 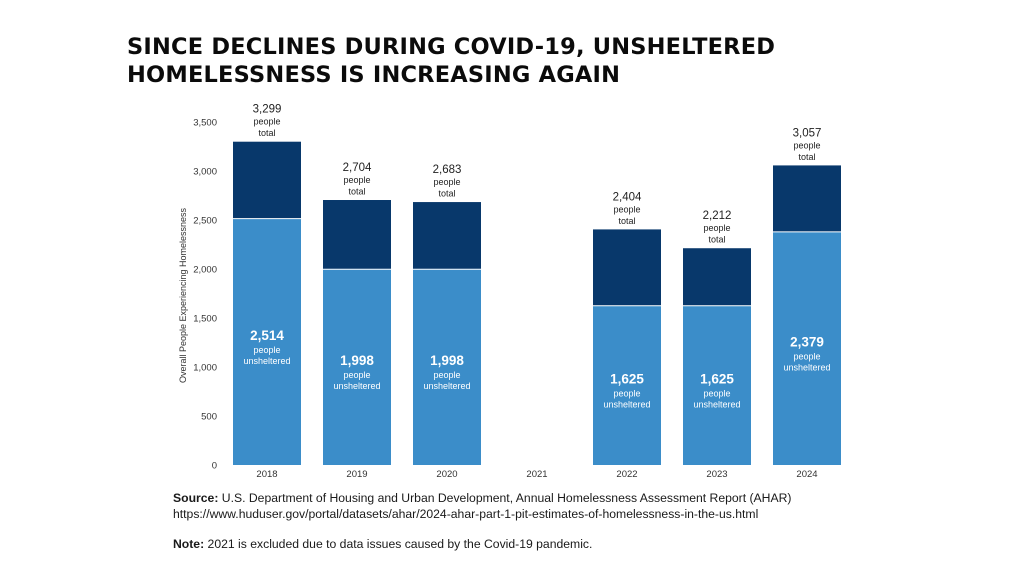 What do you see at coordinates (205, 368) in the screenshot?
I see `y-tick-label: 1,000` at bounding box center [205, 368].